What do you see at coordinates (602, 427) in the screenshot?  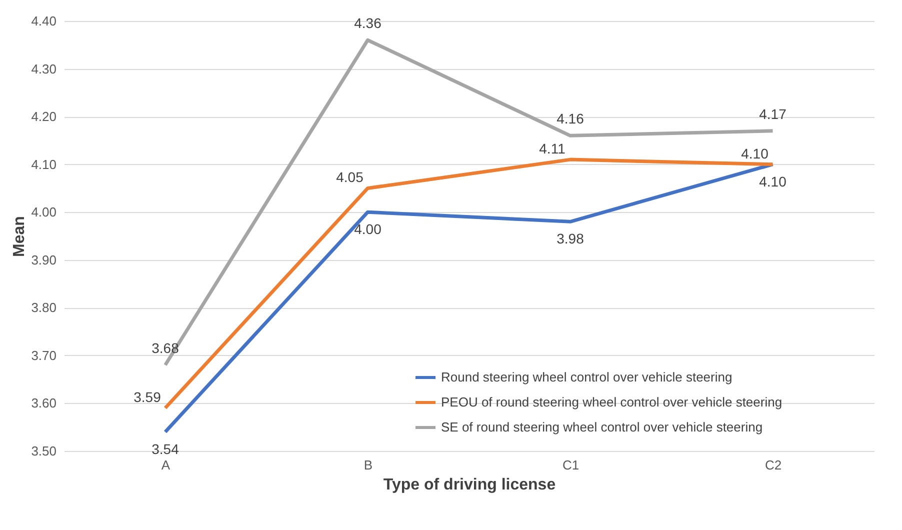 I see `legend-label: SE of round steering wheel control over vehicle steering` at bounding box center [602, 427].